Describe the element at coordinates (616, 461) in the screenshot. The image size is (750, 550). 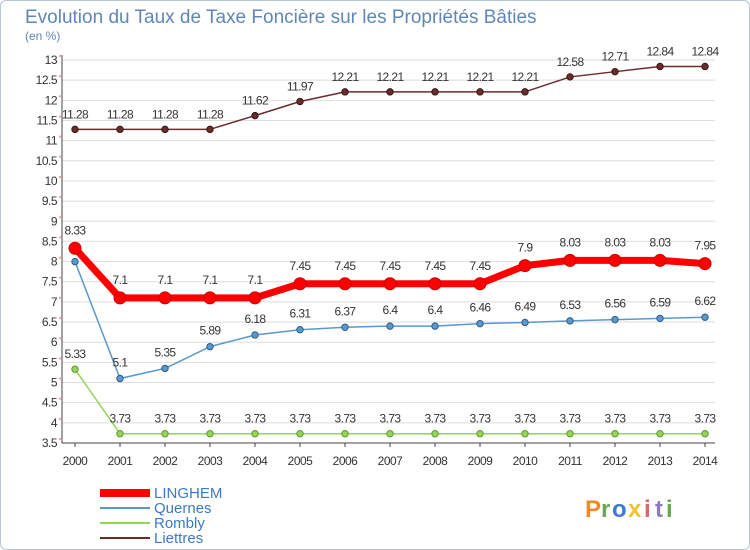
I see `x-tick-label: 2012` at that location.